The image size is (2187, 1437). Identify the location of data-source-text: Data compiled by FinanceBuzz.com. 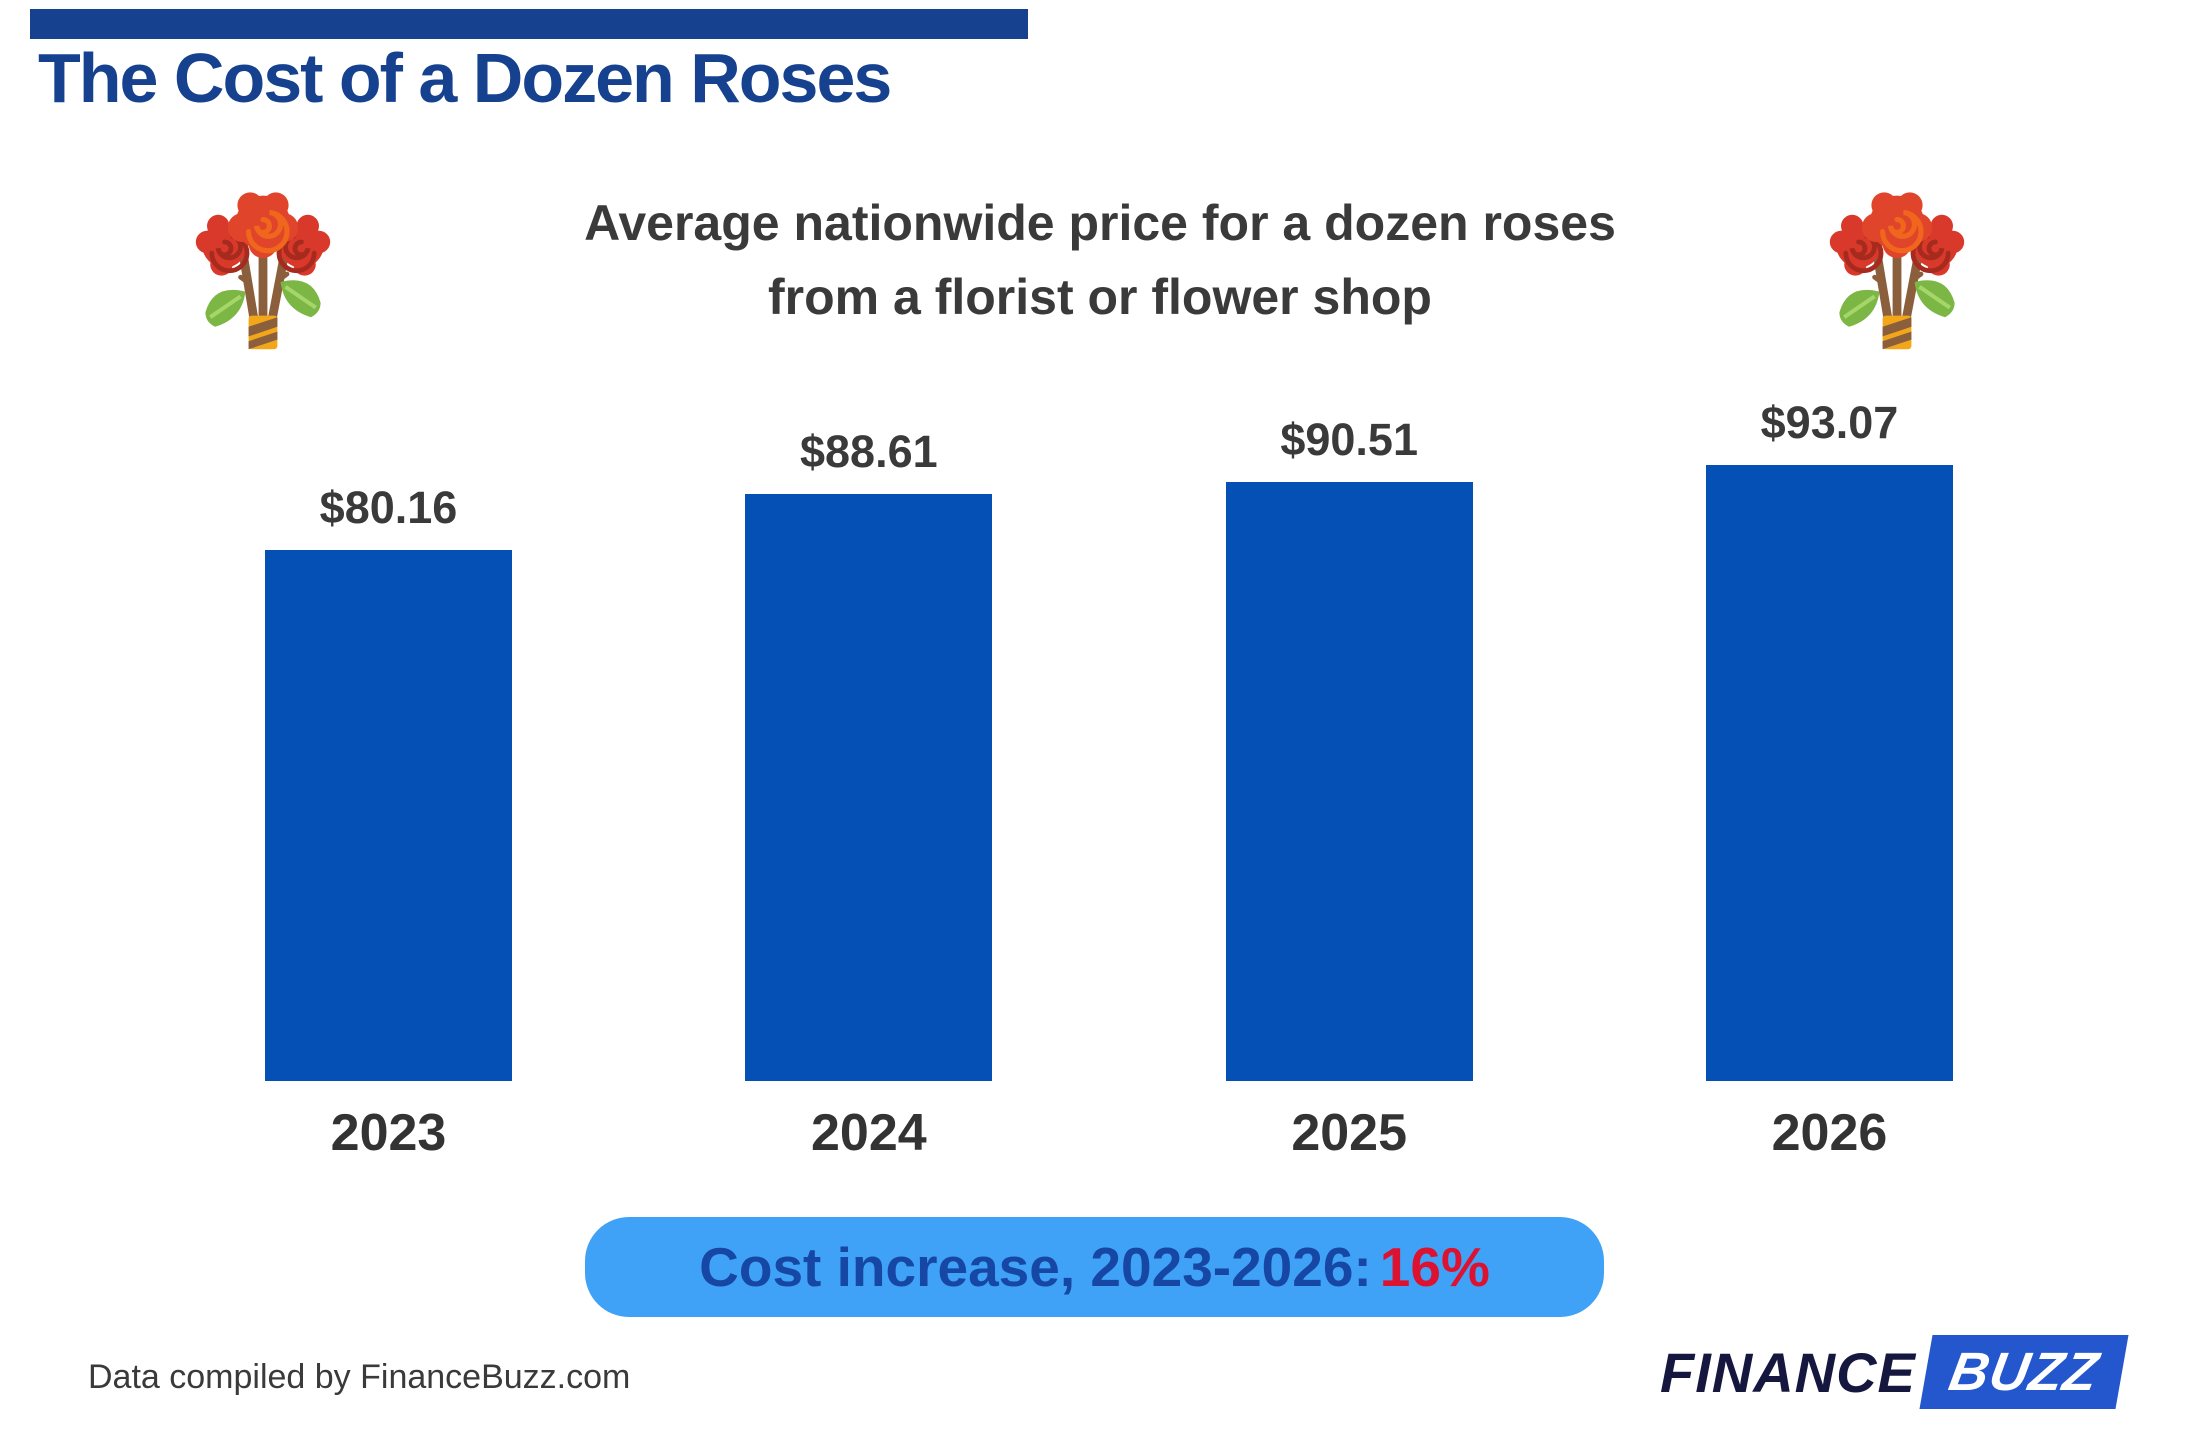
(359, 1377).